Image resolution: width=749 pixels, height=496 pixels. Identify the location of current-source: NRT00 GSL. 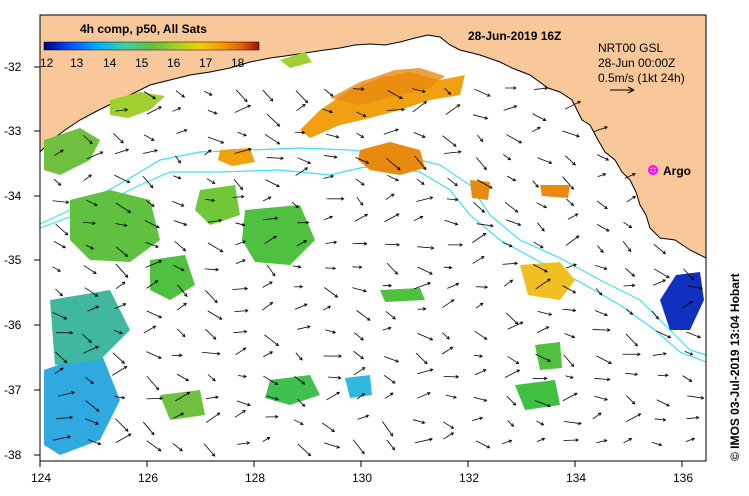
(630, 48).